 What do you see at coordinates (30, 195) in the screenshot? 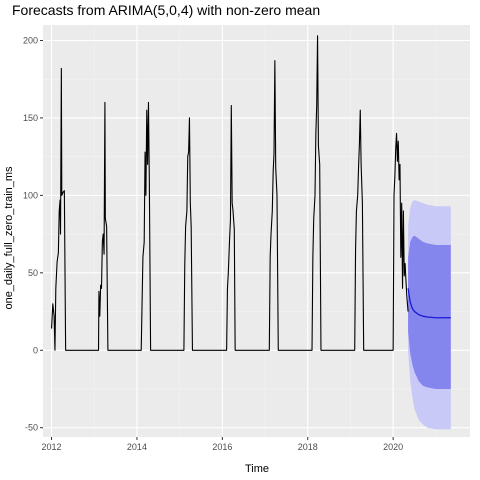
I see `y-tick-label: 100` at bounding box center [30, 195].